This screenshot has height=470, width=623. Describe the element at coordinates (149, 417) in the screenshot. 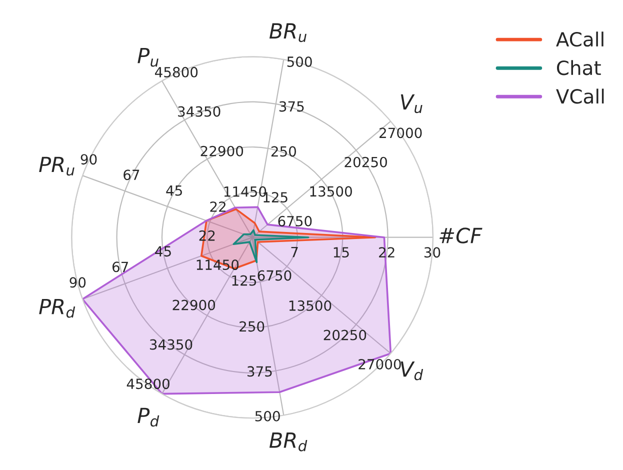

I see `spoke-label: P$_{d}$` at that location.